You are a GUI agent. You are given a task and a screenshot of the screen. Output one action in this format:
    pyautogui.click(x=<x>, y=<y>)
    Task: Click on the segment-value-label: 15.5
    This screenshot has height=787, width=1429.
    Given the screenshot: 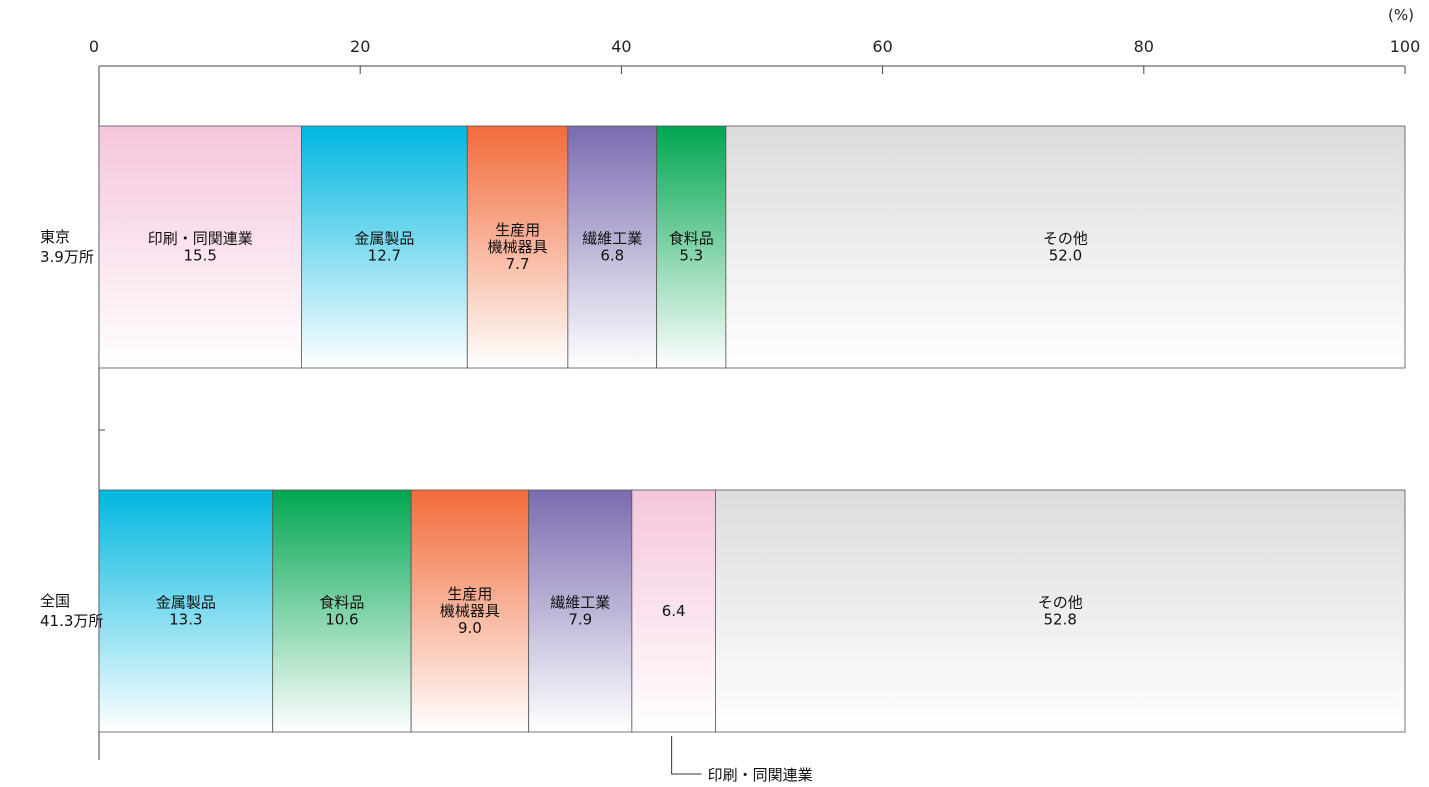 What is the action you would take?
    pyautogui.click(x=200, y=256)
    